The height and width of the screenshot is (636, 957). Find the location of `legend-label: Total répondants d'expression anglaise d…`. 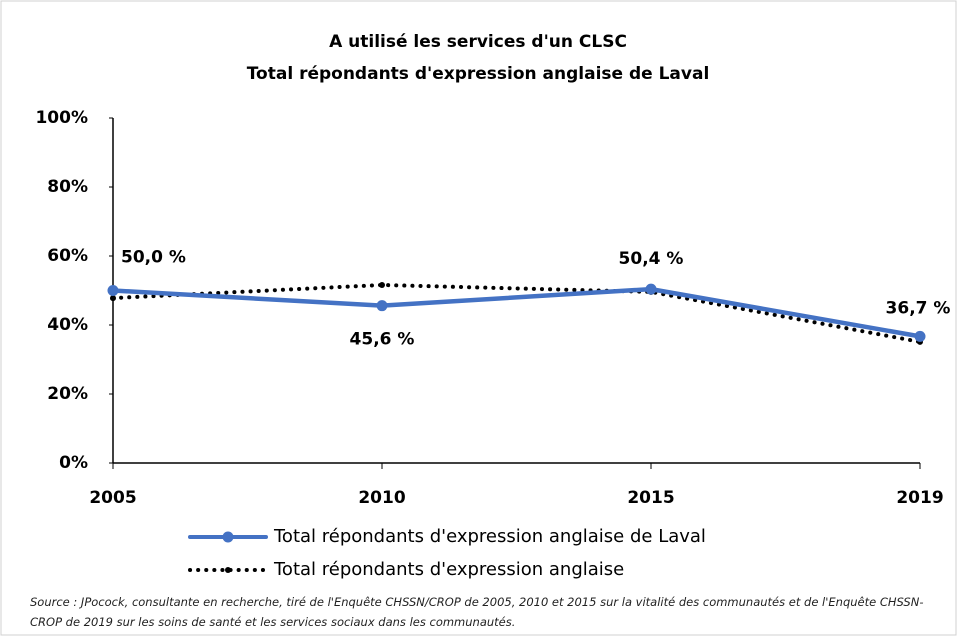

legend-label: Total répondants d'expression anglaise d… is located at coordinates (489, 536).